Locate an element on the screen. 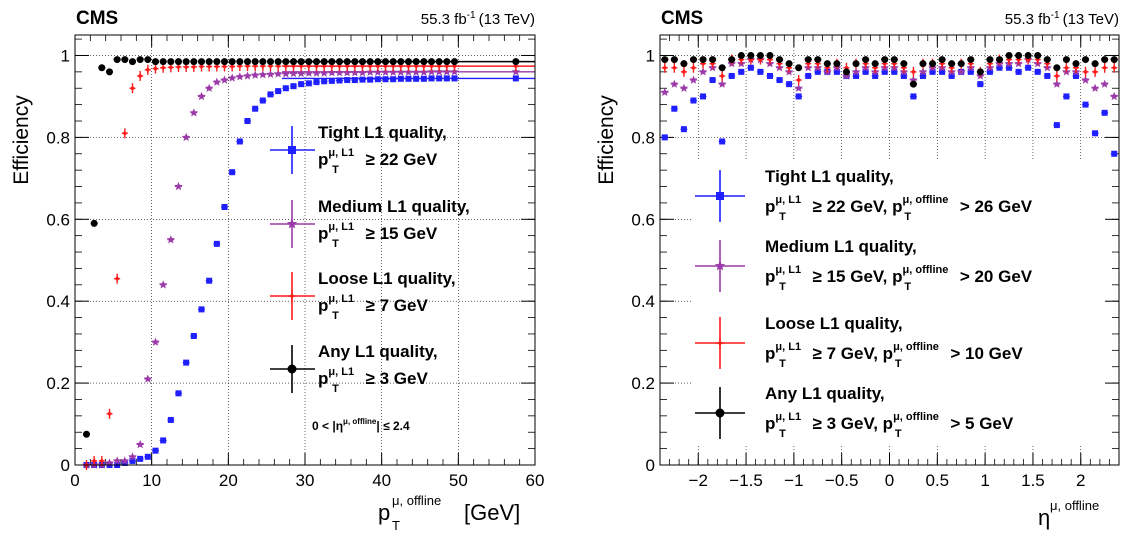 The width and height of the screenshot is (1125, 534). legend-marker-any is located at coordinates (292, 369).